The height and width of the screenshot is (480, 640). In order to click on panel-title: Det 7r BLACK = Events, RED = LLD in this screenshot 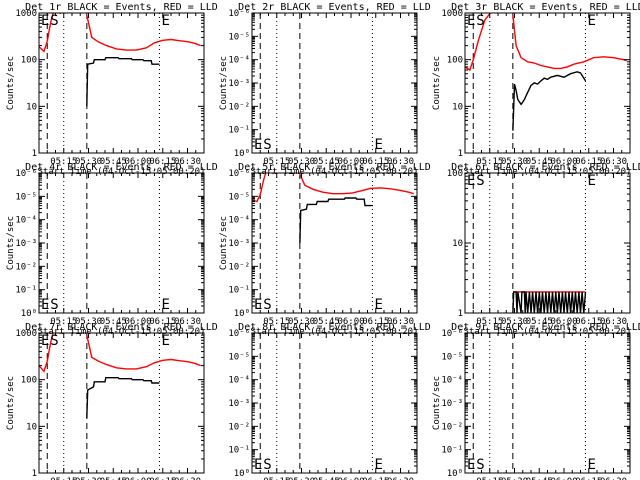, I will do `click(121, 327)`.